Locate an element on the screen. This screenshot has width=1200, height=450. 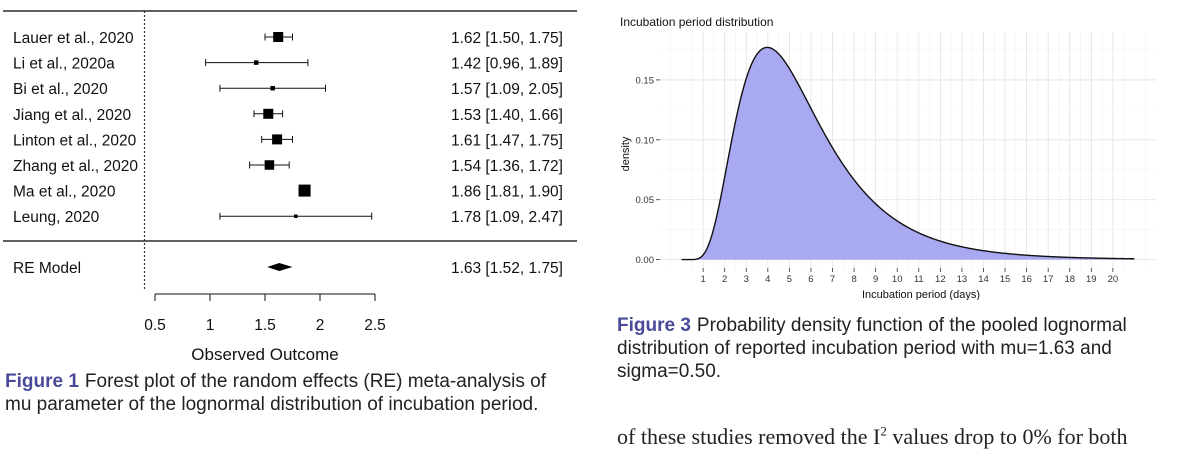
density-x-tick-label: 14 is located at coordinates (983, 279).